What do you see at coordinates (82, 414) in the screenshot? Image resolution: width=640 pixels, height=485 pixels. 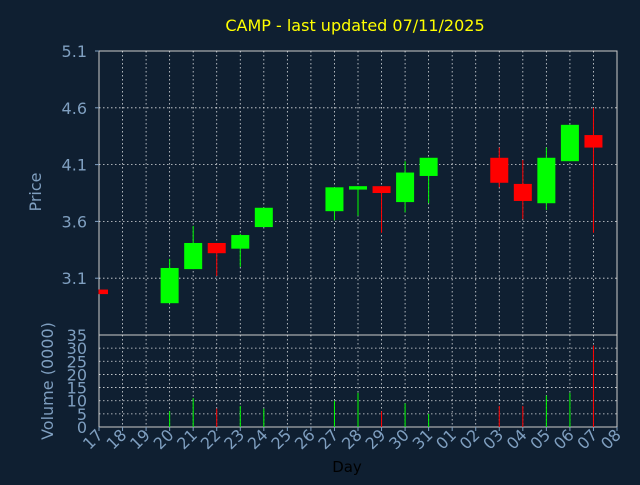 I see `volume-tick-label: 5` at bounding box center [82, 414].